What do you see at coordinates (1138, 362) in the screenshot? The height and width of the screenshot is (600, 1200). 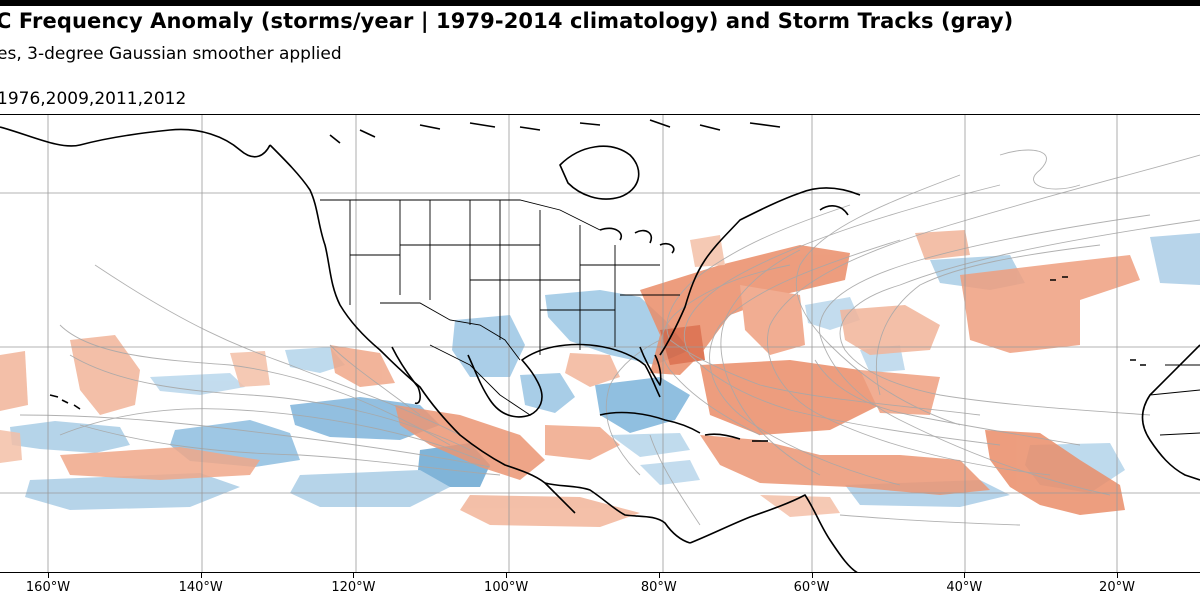 I see `cape-verde-islands` at bounding box center [1138, 362].